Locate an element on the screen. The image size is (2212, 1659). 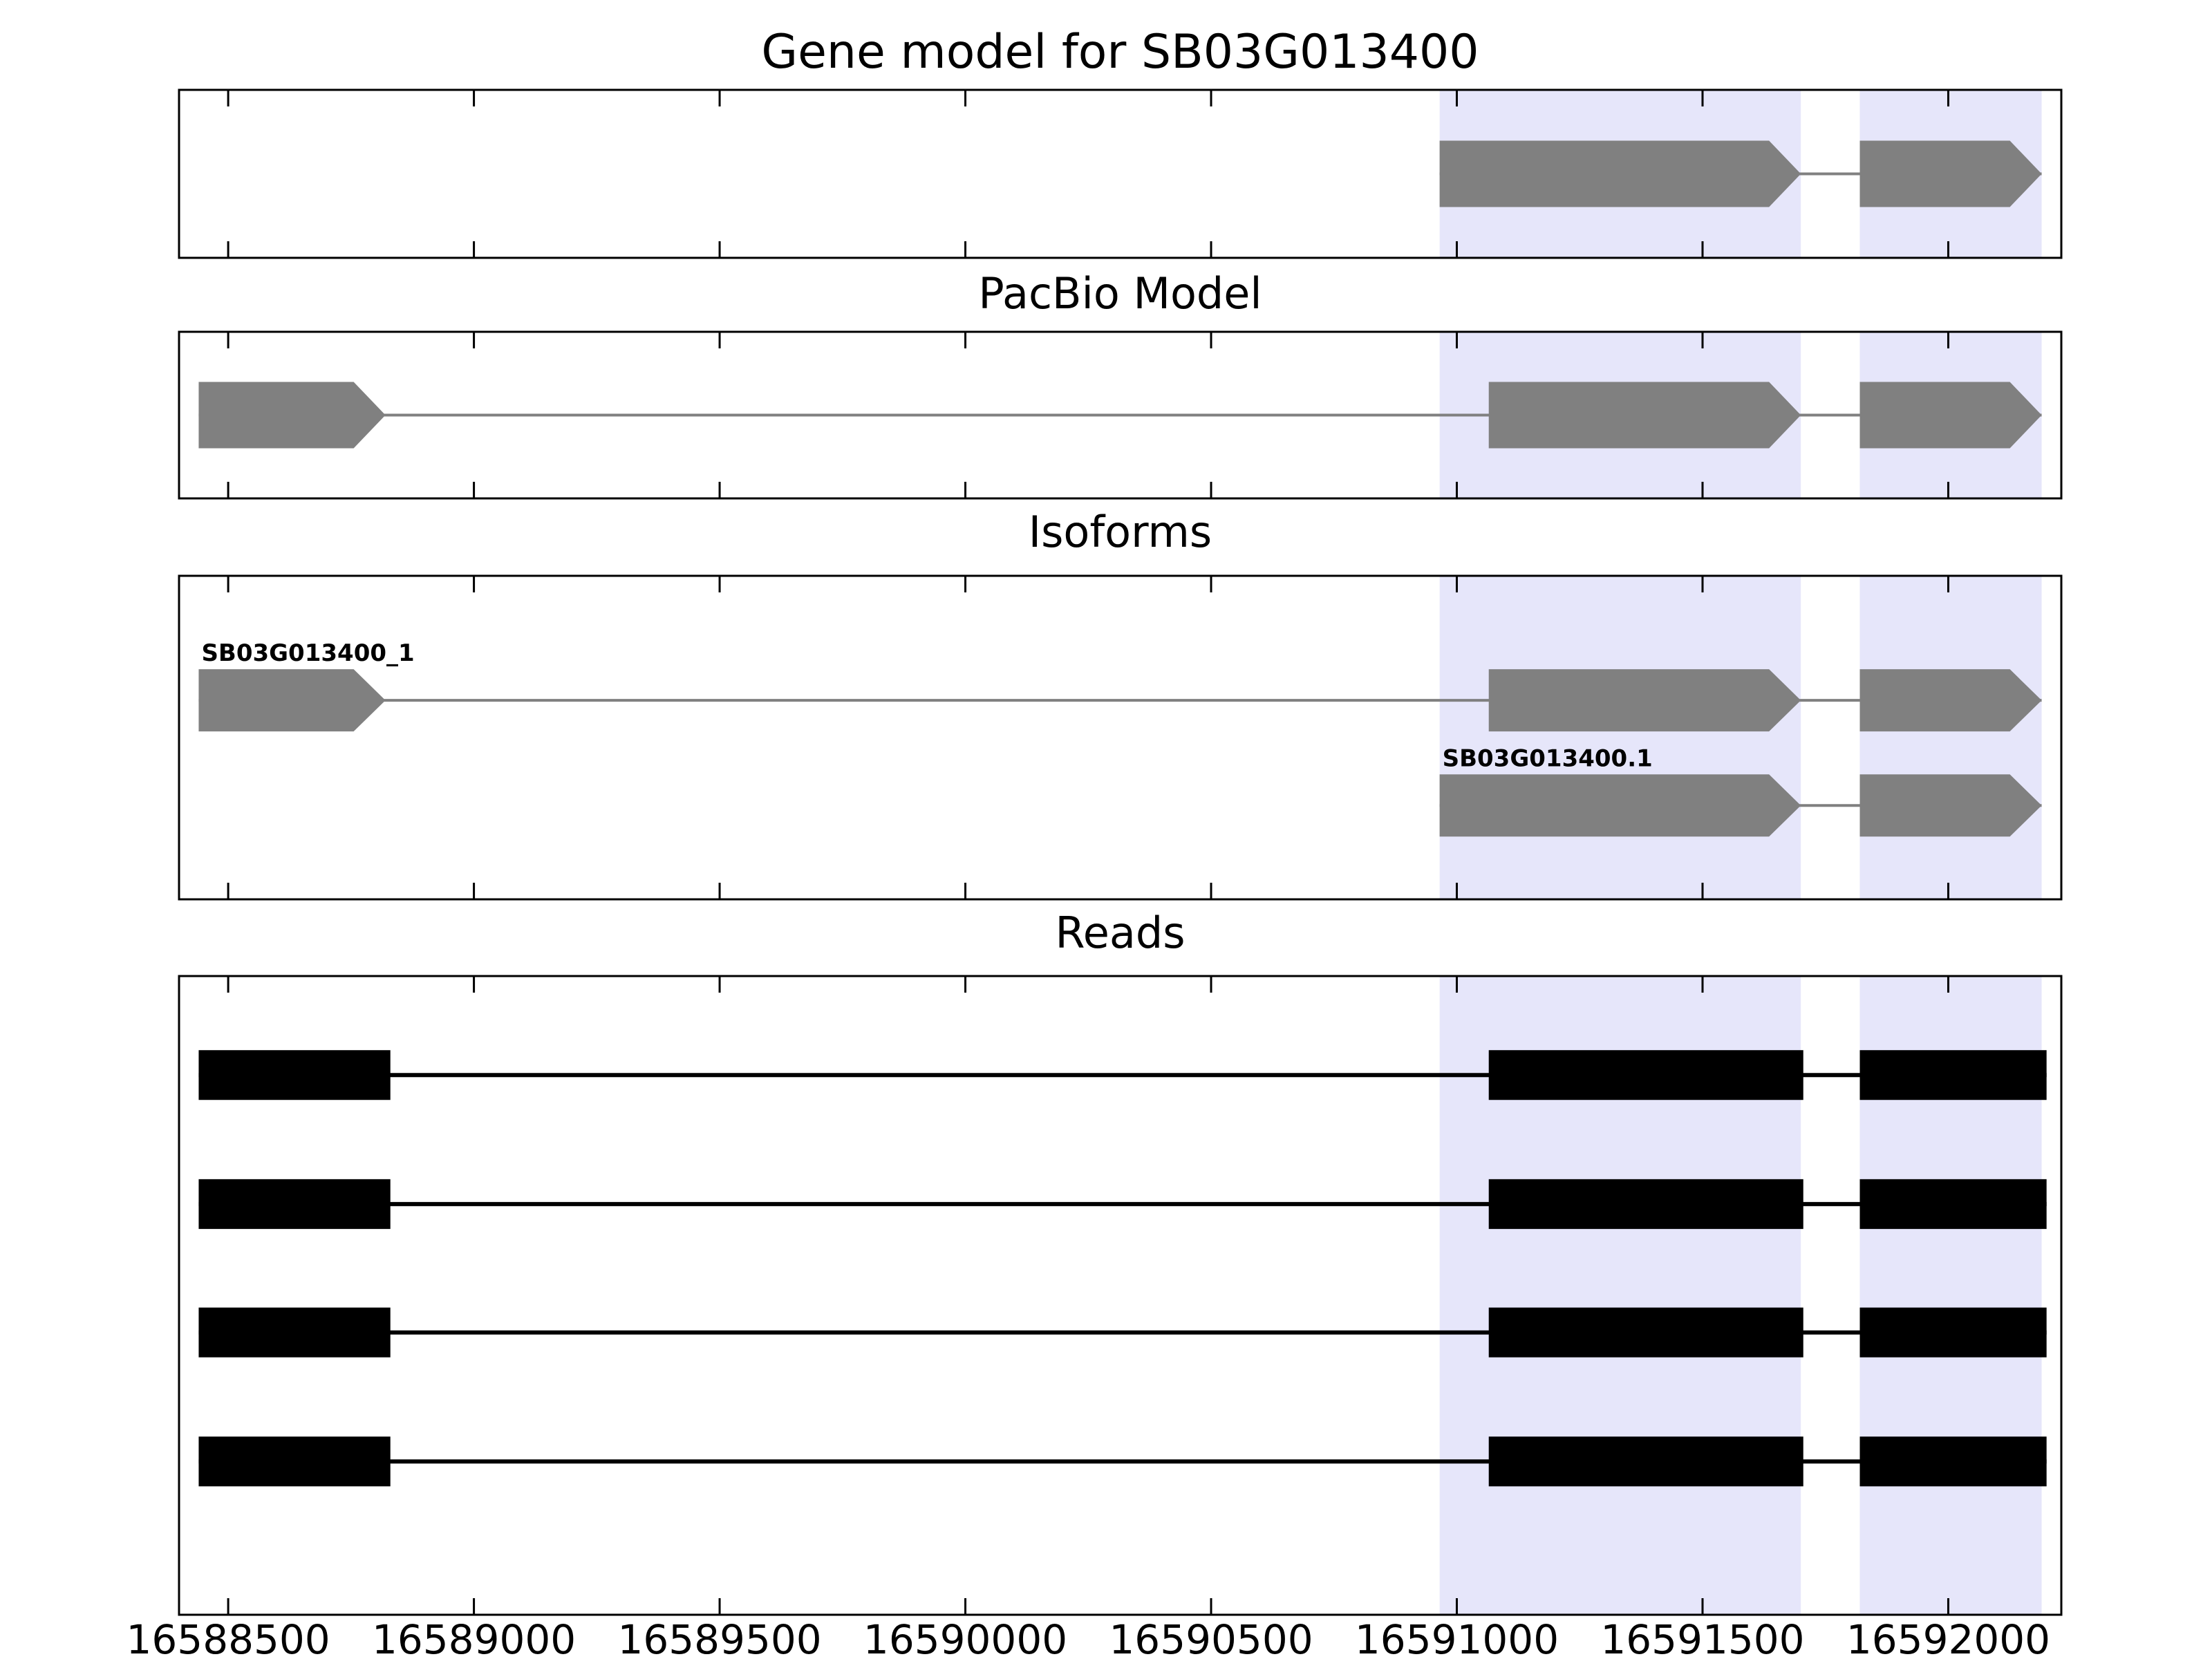
pacbio-panel-title: PacBio Model is located at coordinates (1120, 293).